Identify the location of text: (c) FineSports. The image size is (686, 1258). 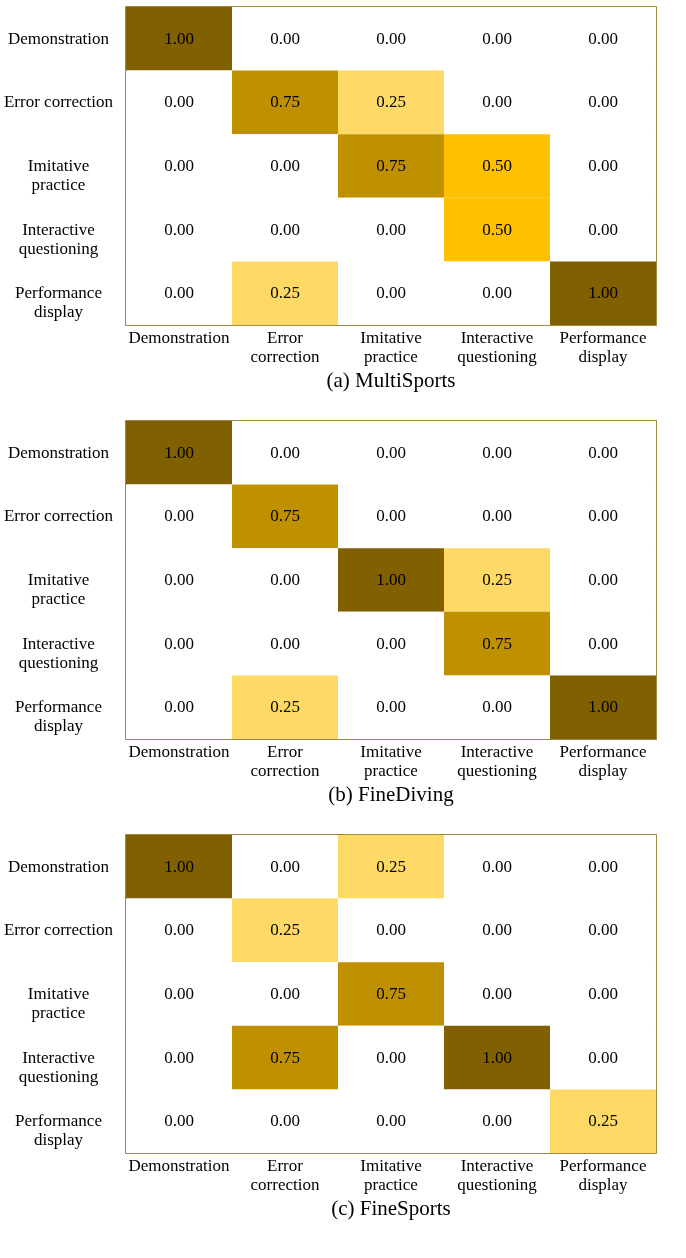
(391, 1208).